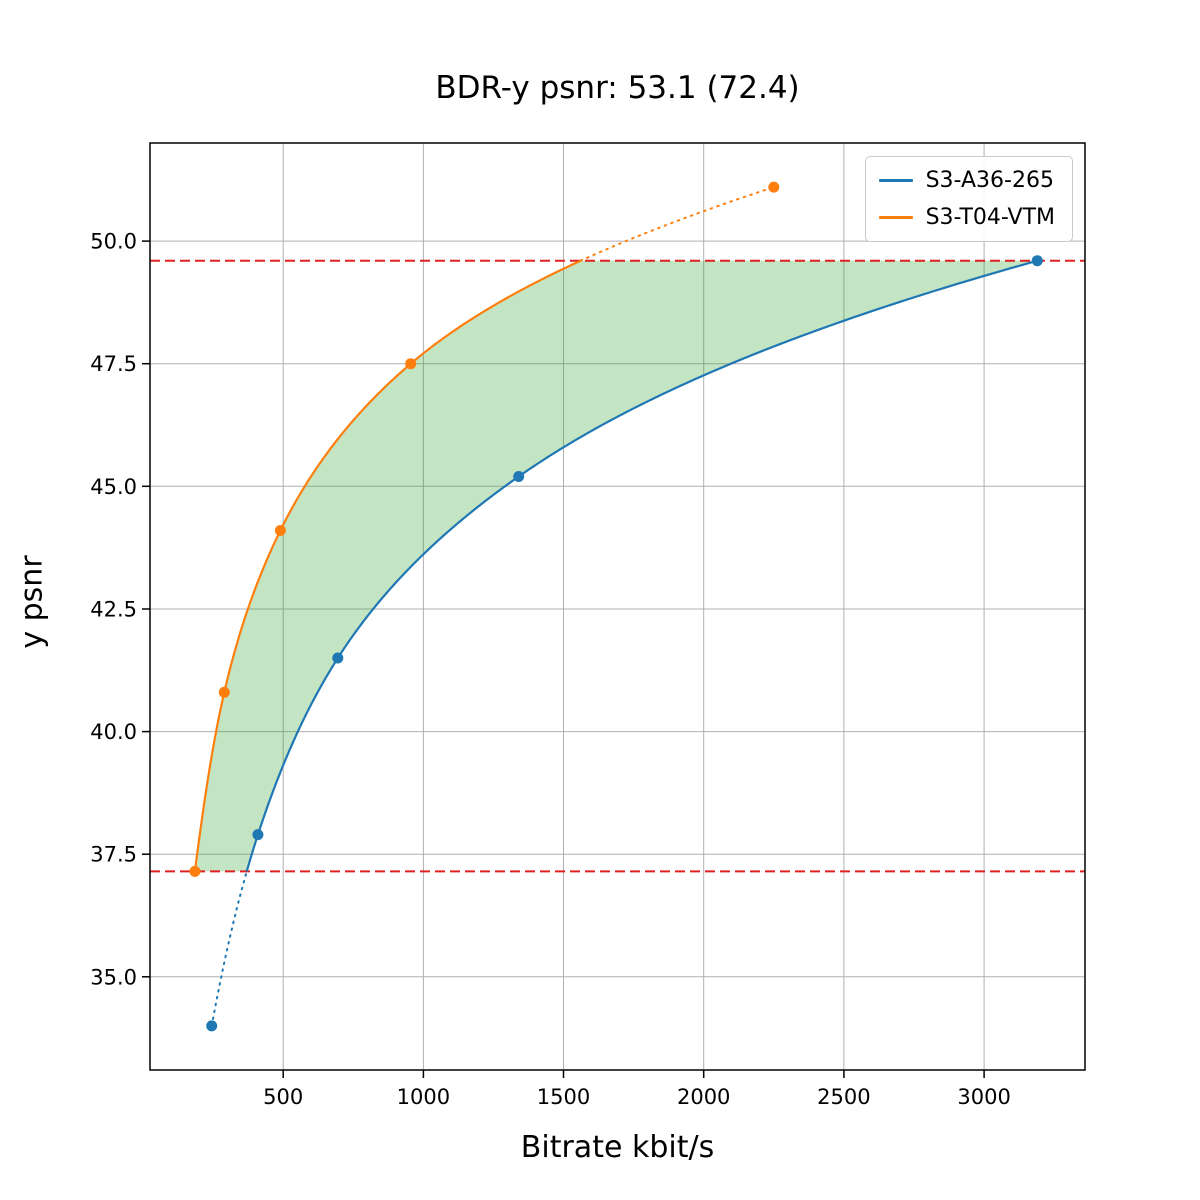 The height and width of the screenshot is (1200, 1200). I want to click on legend-item-S3-T04-VTM: S3-T04-VTM, so click(966, 217).